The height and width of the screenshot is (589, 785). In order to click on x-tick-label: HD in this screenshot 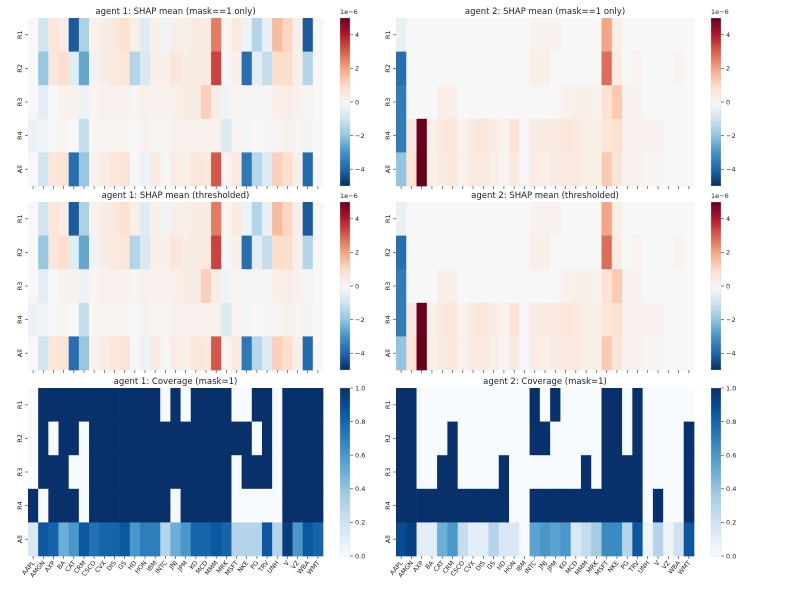, I will do `click(502, 566)`.